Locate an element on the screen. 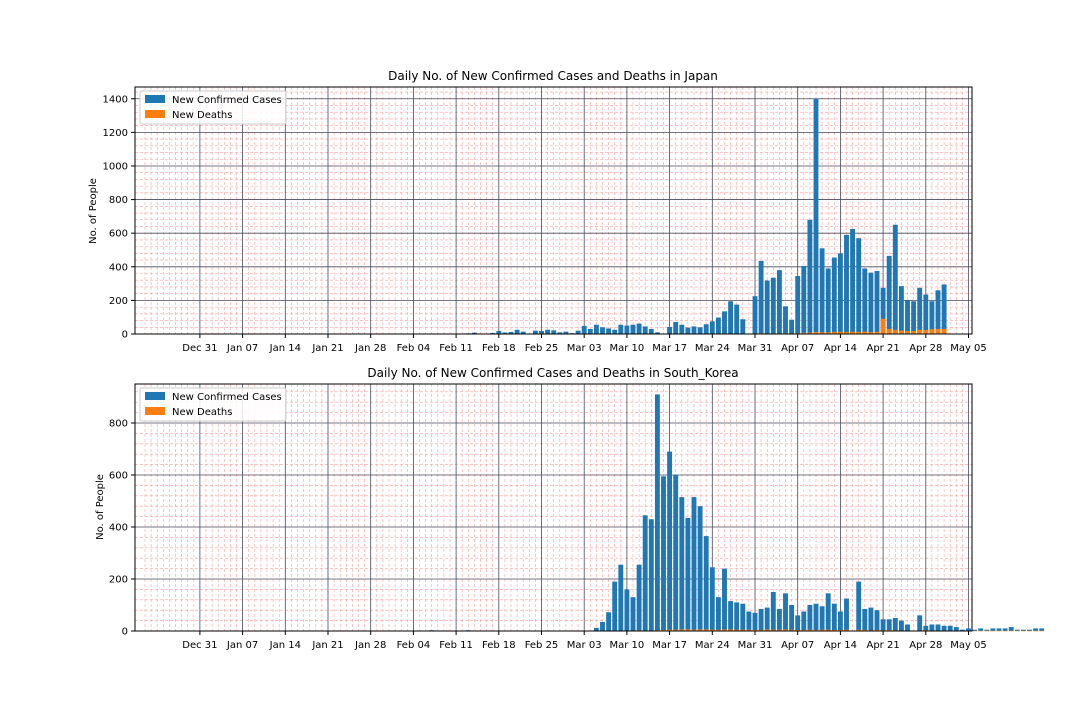 This screenshot has width=1080, height=720. x-tick-label: Apr 28 is located at coordinates (925, 348).